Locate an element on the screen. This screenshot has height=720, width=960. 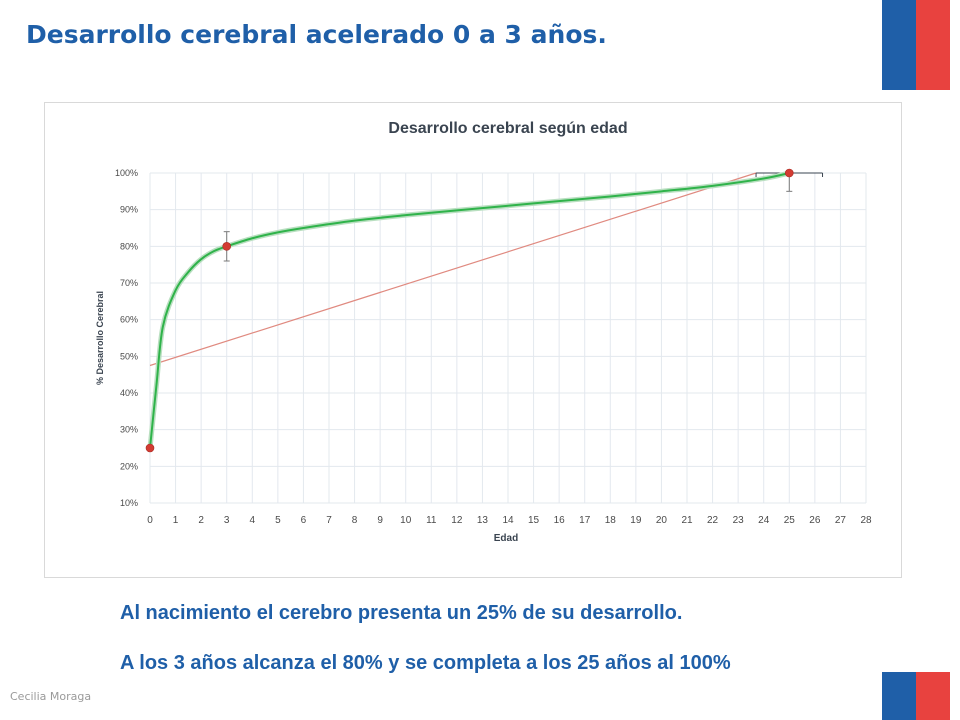
x-tick-label: 27 is located at coordinates (841, 520).